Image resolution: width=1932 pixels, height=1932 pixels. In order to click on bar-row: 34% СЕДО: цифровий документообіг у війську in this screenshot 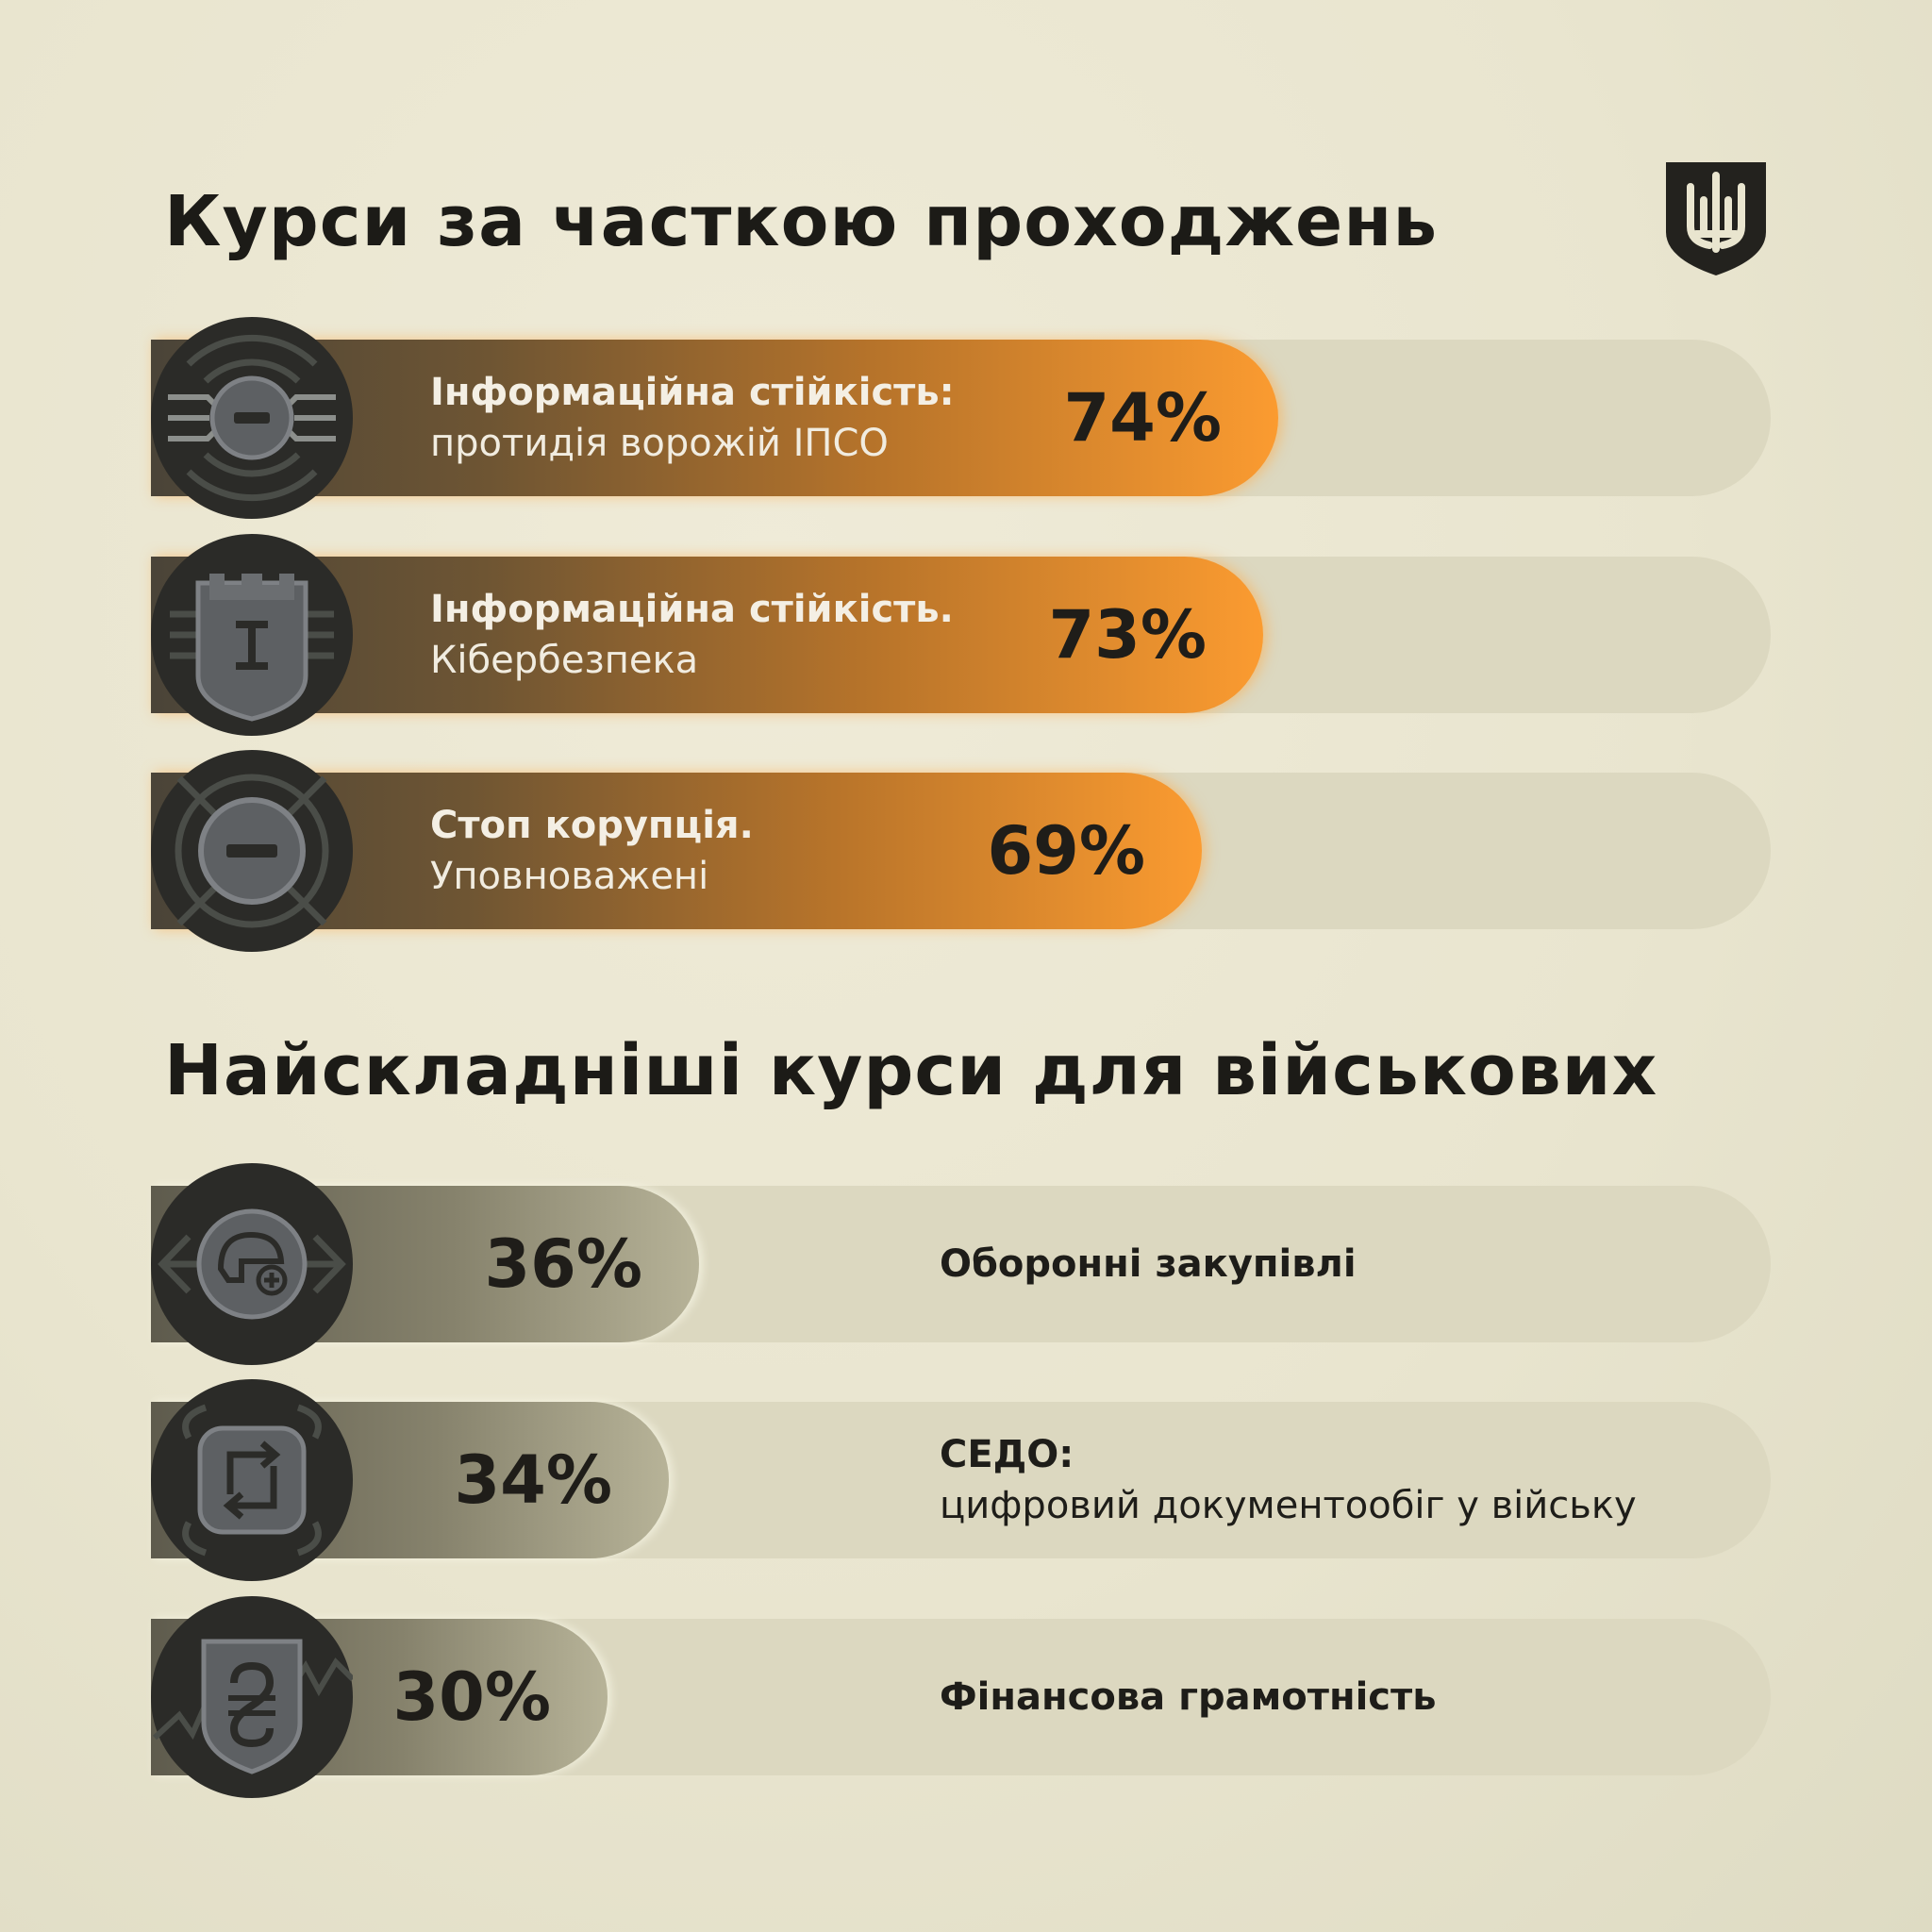, I will do `click(961, 1480)`.